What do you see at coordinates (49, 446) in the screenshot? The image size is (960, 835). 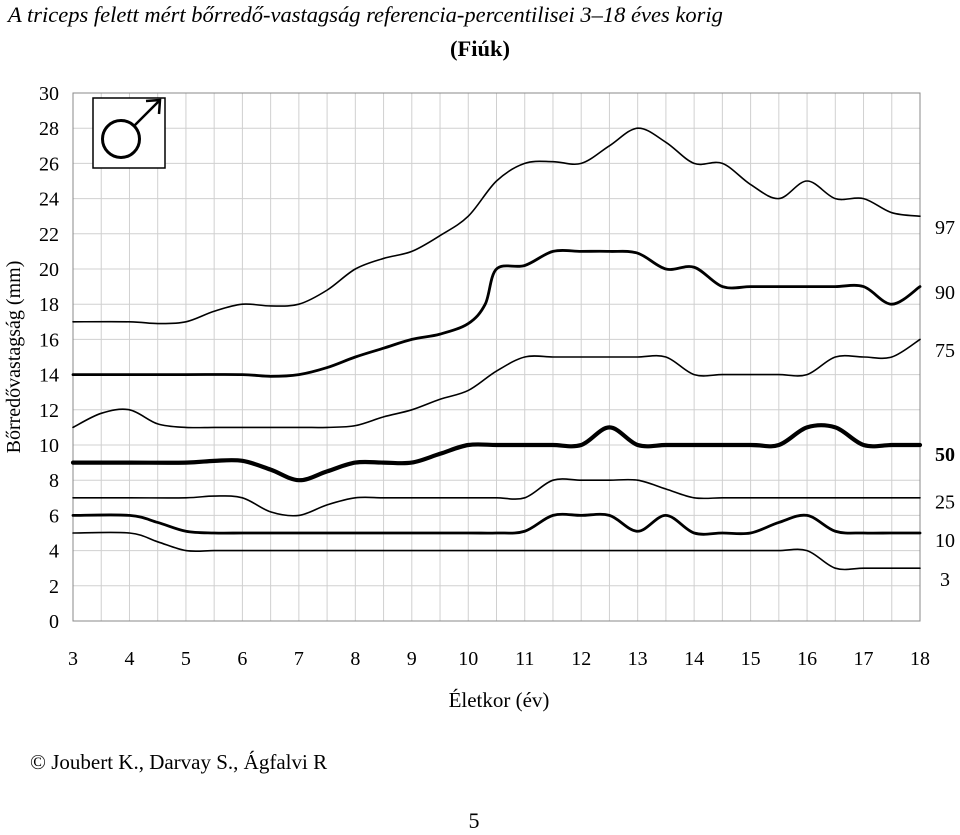 I see `y-tick-label: 10` at bounding box center [49, 446].